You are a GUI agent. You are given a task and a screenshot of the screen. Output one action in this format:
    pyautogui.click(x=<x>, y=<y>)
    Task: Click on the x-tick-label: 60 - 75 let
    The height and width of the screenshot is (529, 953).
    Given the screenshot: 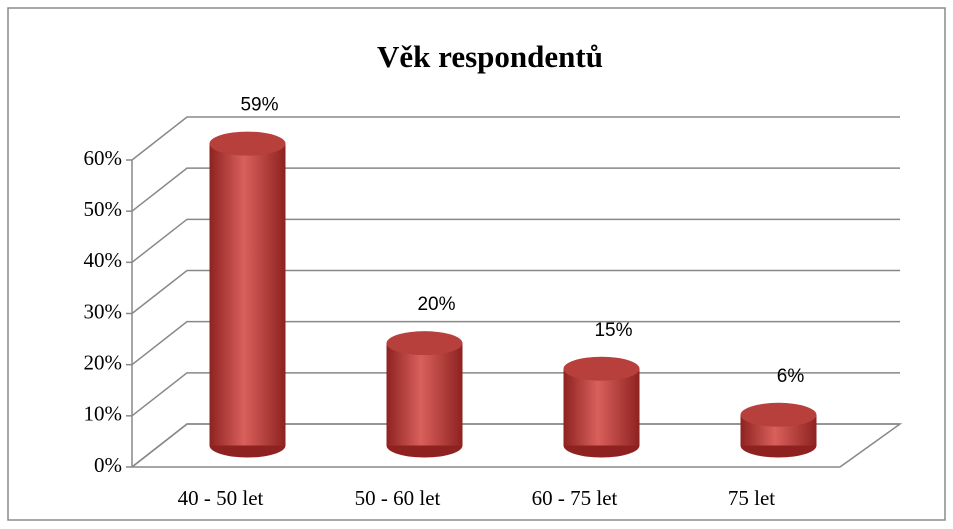 What is the action you would take?
    pyautogui.click(x=575, y=498)
    